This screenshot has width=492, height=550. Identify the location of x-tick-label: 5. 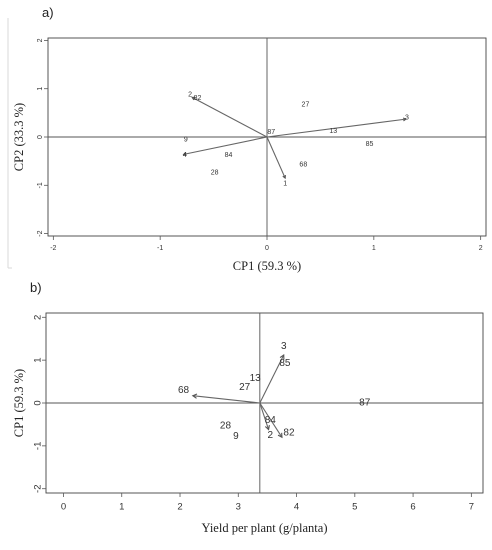
(354, 507).